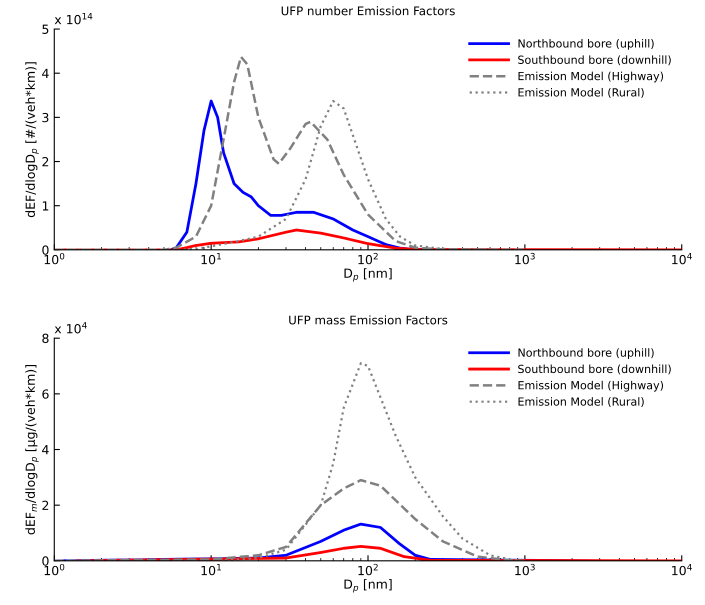  What do you see at coordinates (73, 18) in the screenshot?
I see `text: x 10$^{14}$` at bounding box center [73, 18].